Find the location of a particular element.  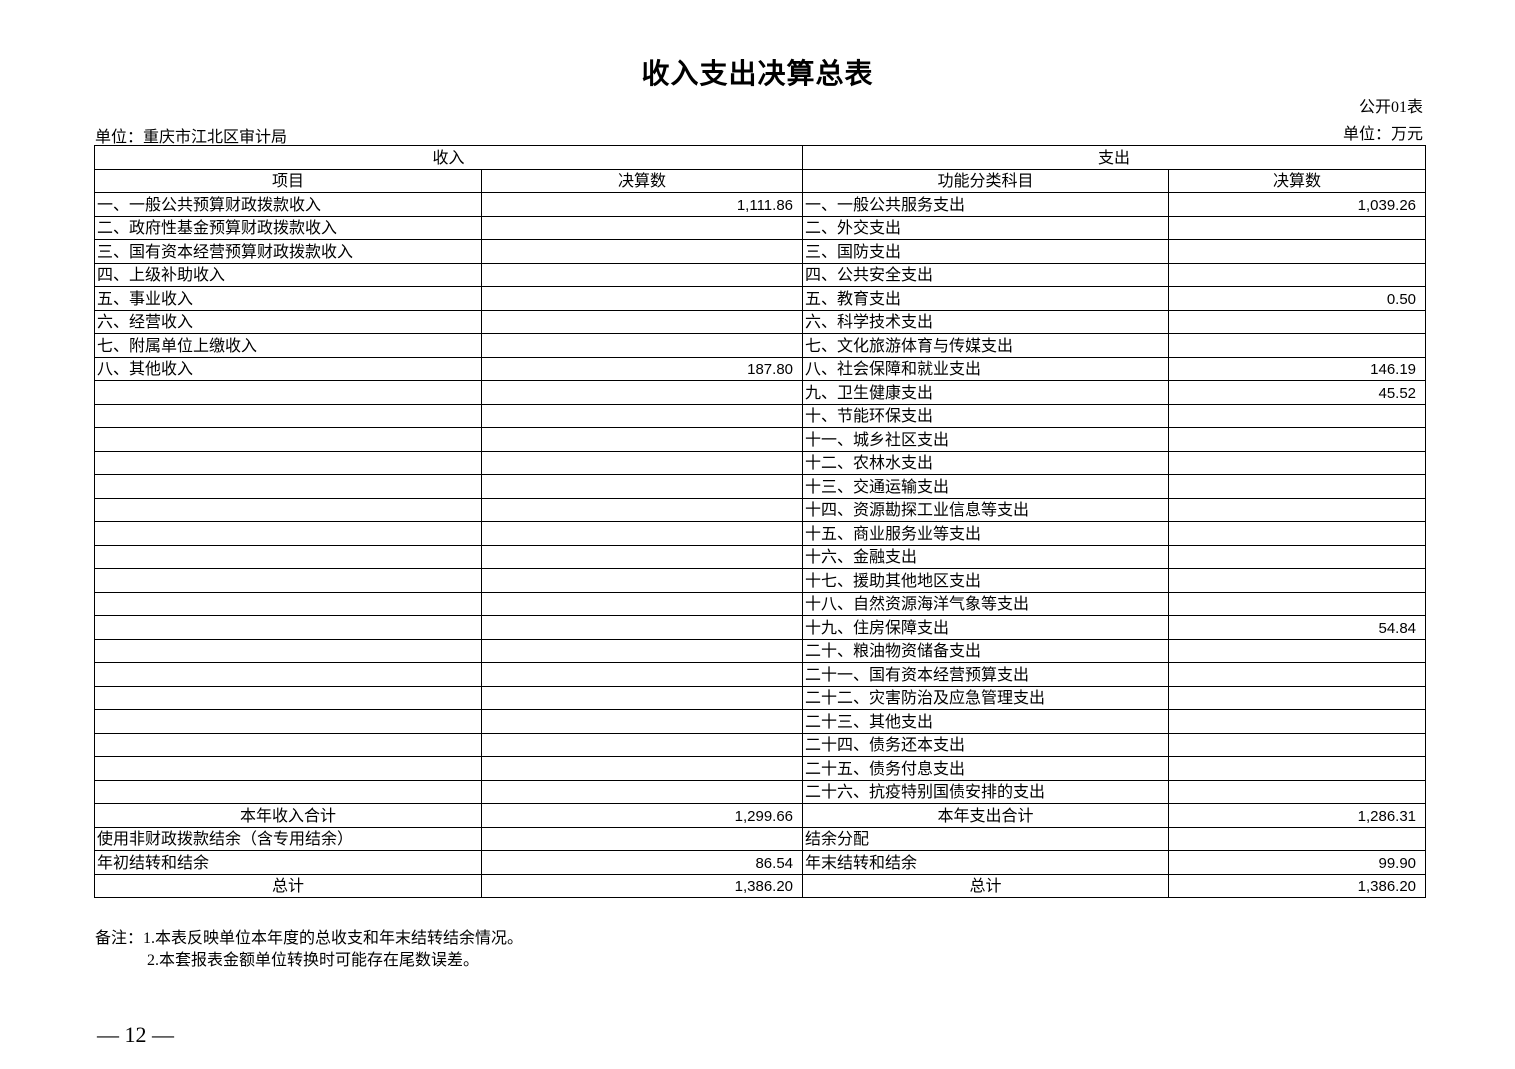

expense-item: 二十五、债务付息支出 is located at coordinates (986, 768).